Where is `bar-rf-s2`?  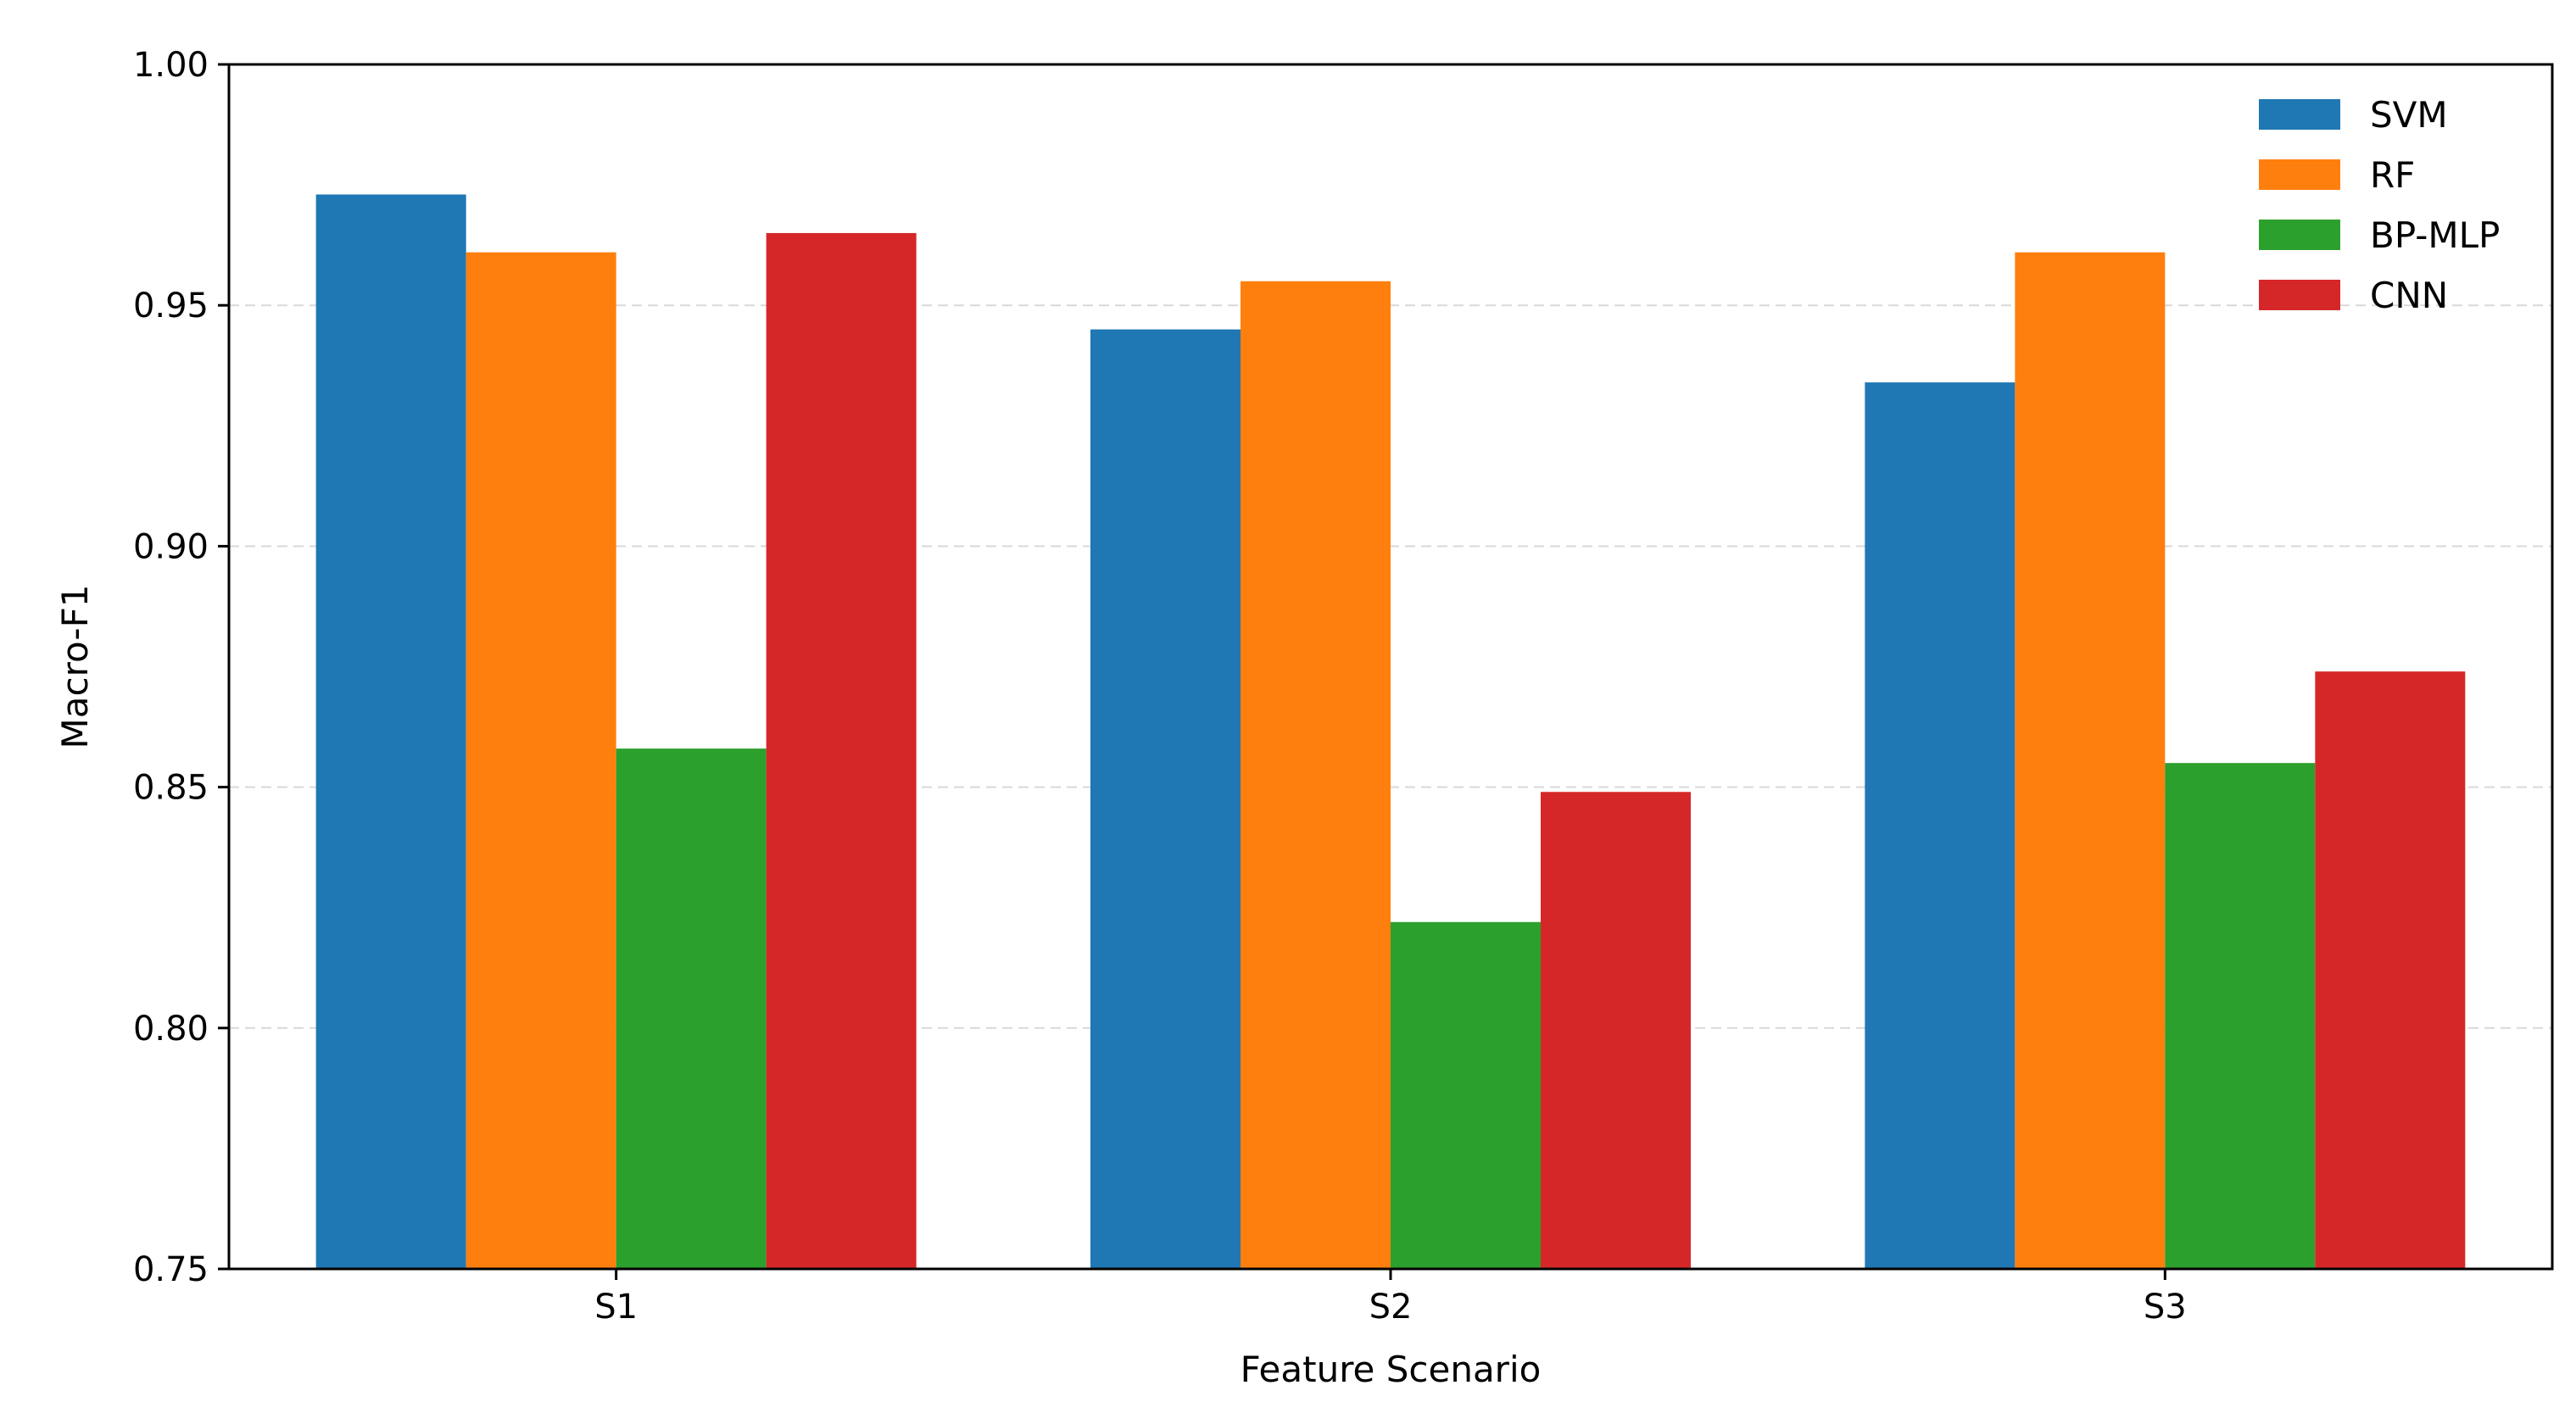
bar-rf-s2 is located at coordinates (1316, 775).